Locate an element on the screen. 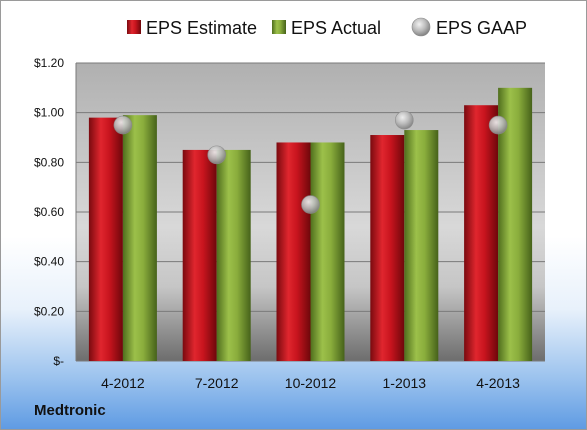 The height and width of the screenshot is (430, 587). y-axis: $- $0.20 $0.40 $0.60 $0.80 $1.00 $1.20 is located at coordinates (55, 212).